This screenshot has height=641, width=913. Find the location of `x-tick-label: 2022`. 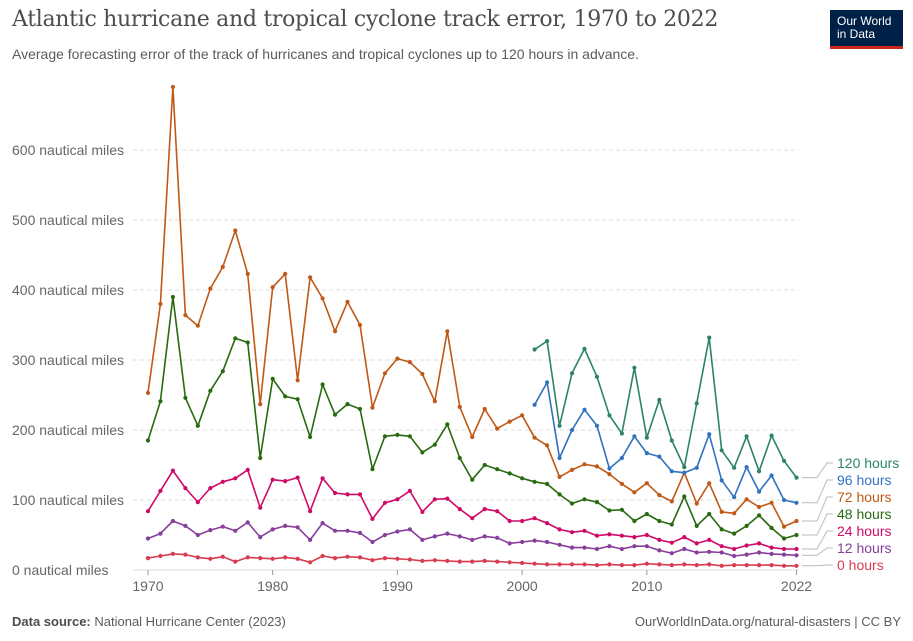

x-tick-label: 2022 is located at coordinates (796, 586).